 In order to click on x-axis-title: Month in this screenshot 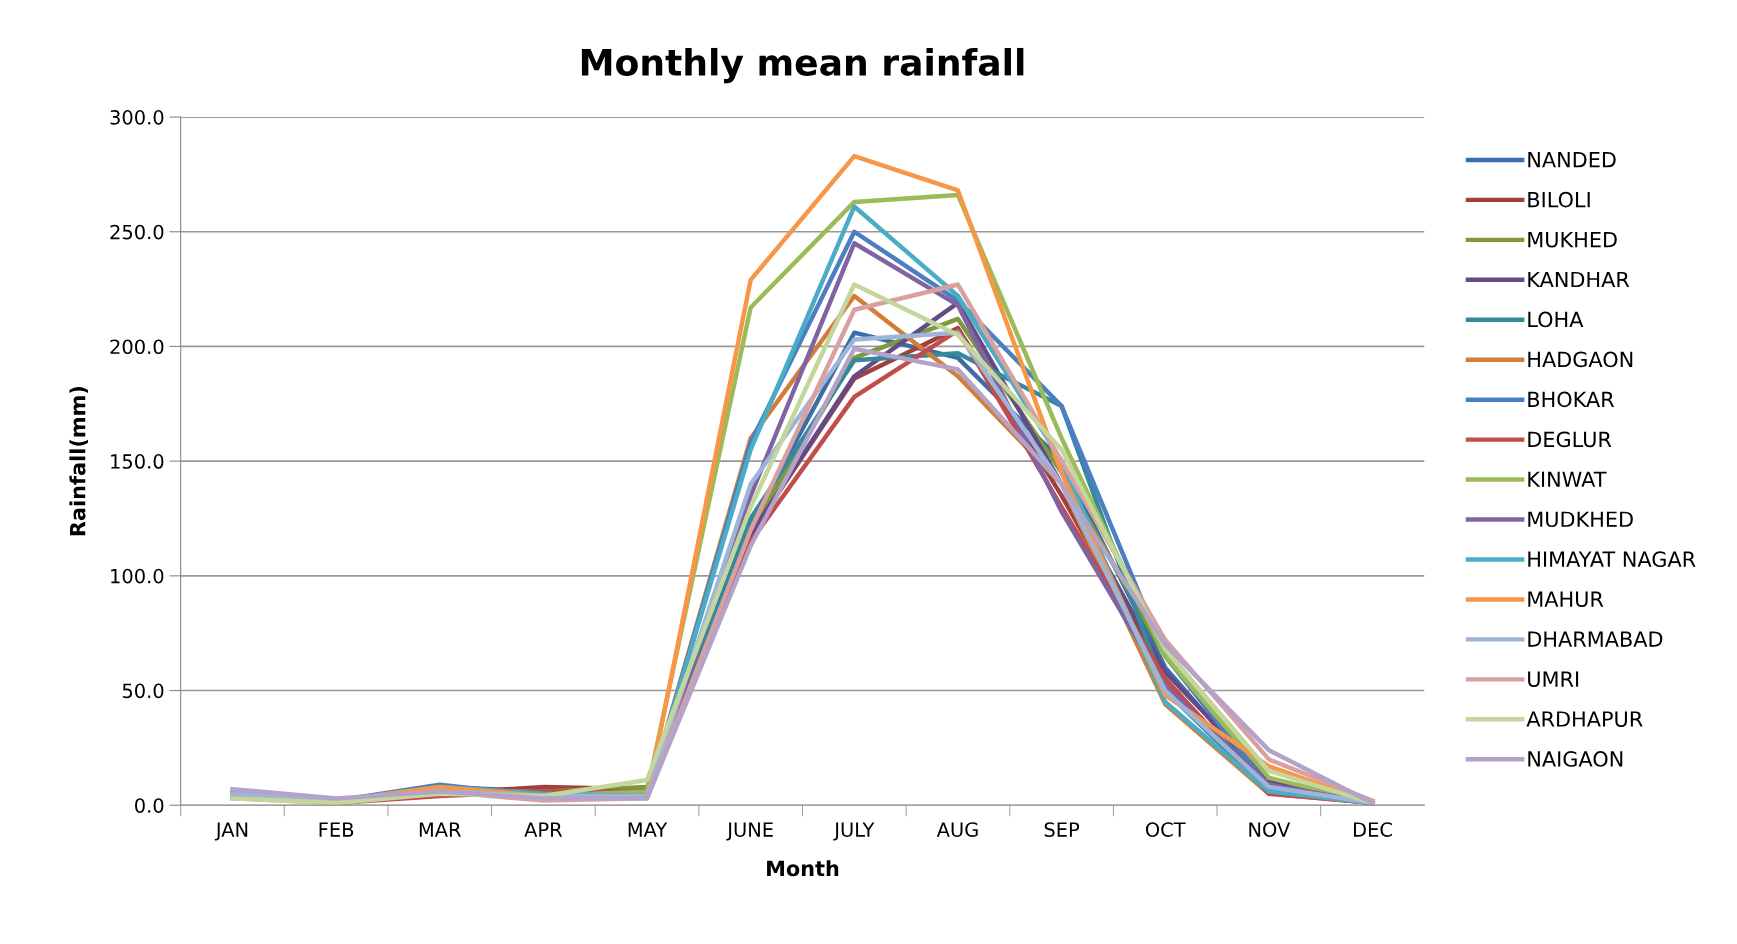, I will do `click(803, 868)`.